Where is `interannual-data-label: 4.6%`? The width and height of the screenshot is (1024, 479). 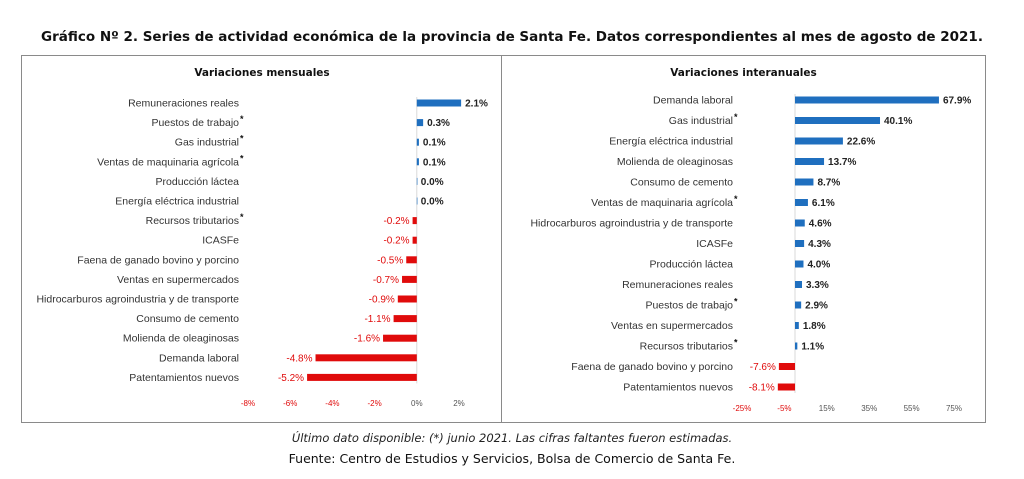
interannual-data-label: 4.6% is located at coordinates (820, 224).